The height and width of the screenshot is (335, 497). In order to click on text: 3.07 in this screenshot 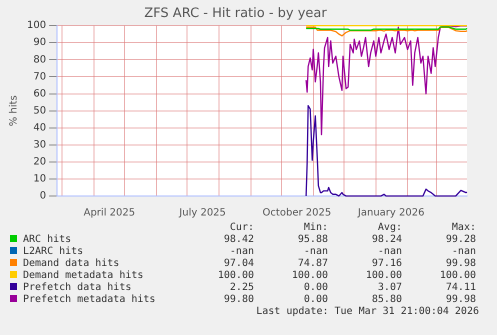, I will do `click(389, 288)`.